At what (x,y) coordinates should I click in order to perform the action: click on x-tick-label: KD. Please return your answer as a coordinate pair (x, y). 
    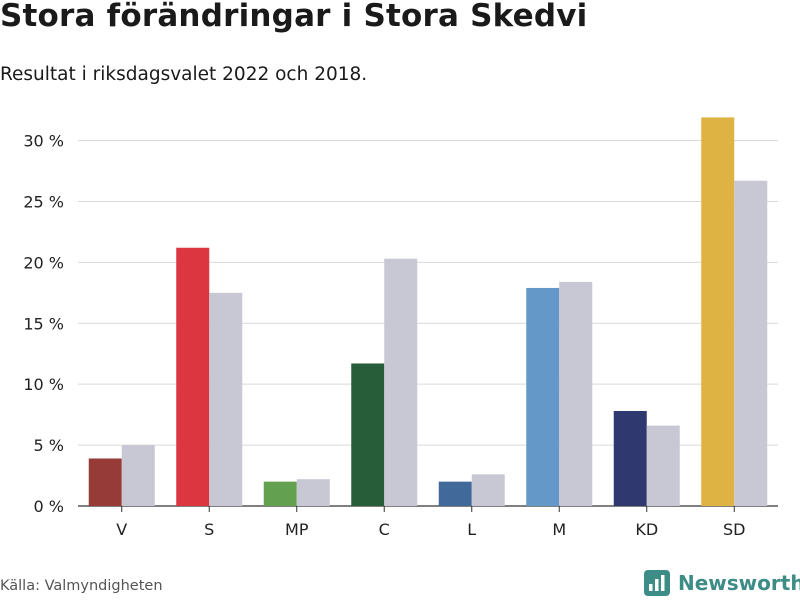
    Looking at the image, I should click on (646, 529).